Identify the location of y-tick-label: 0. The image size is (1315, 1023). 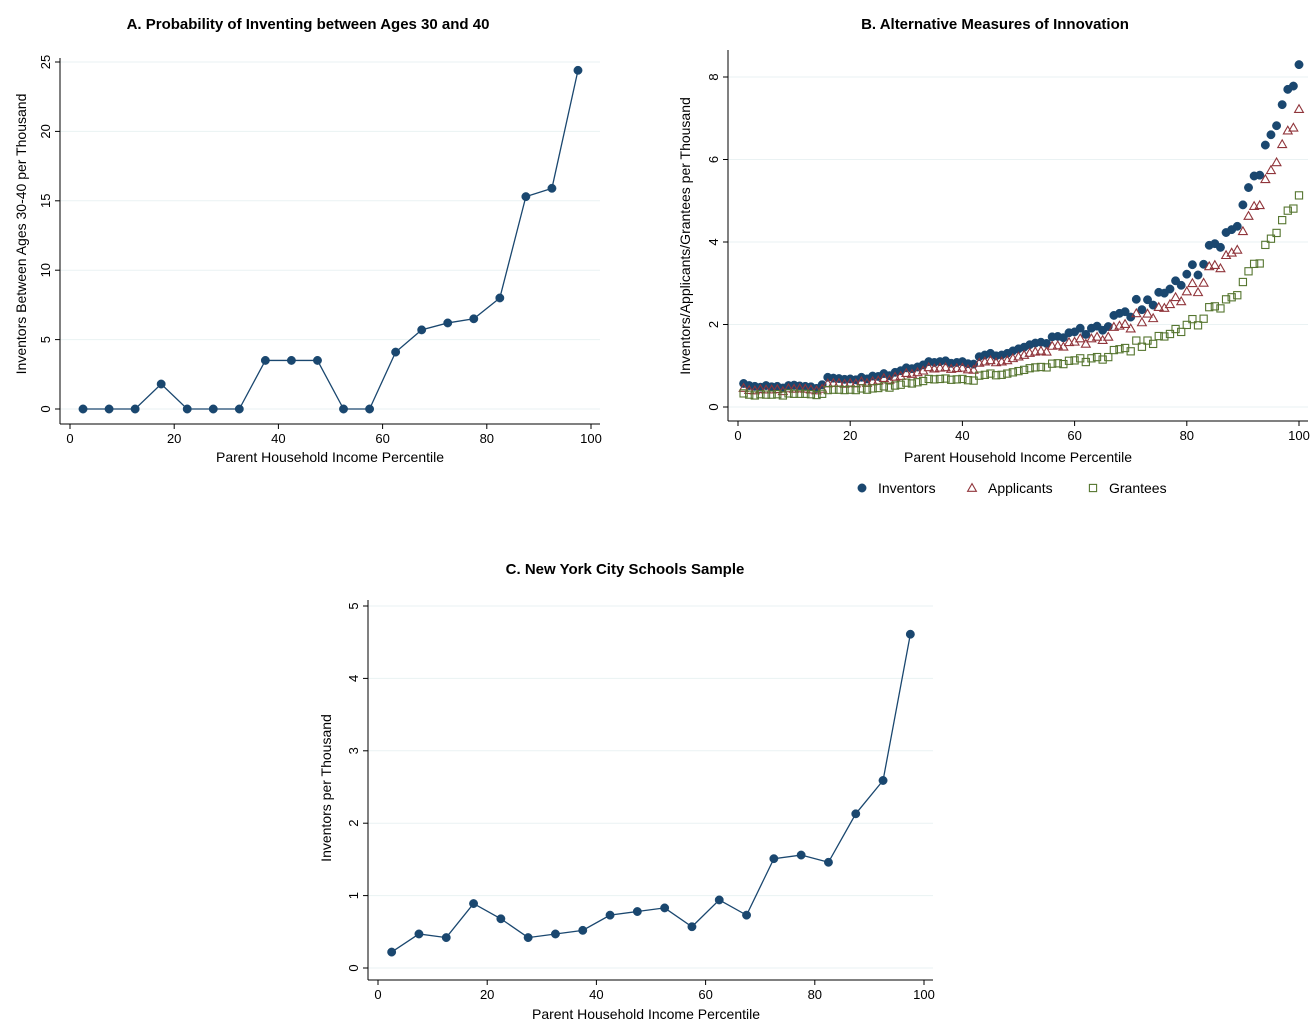
(713, 406).